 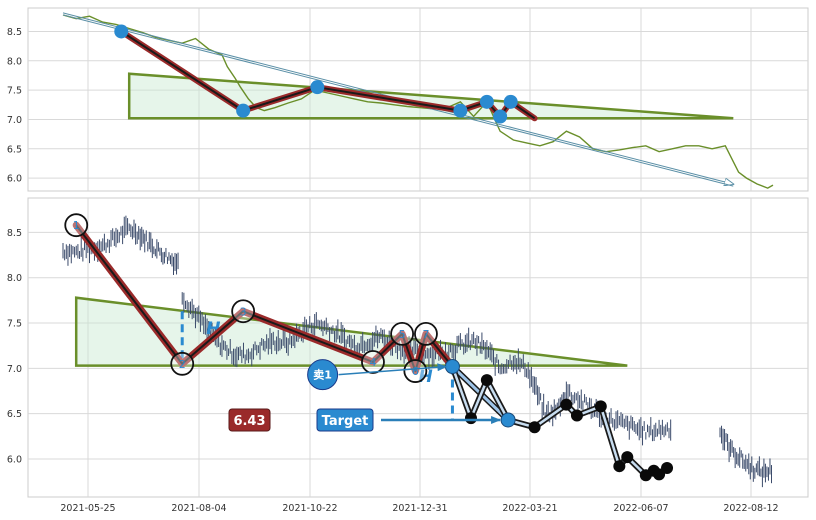 I want to click on target-label: Target, so click(x=345, y=421).